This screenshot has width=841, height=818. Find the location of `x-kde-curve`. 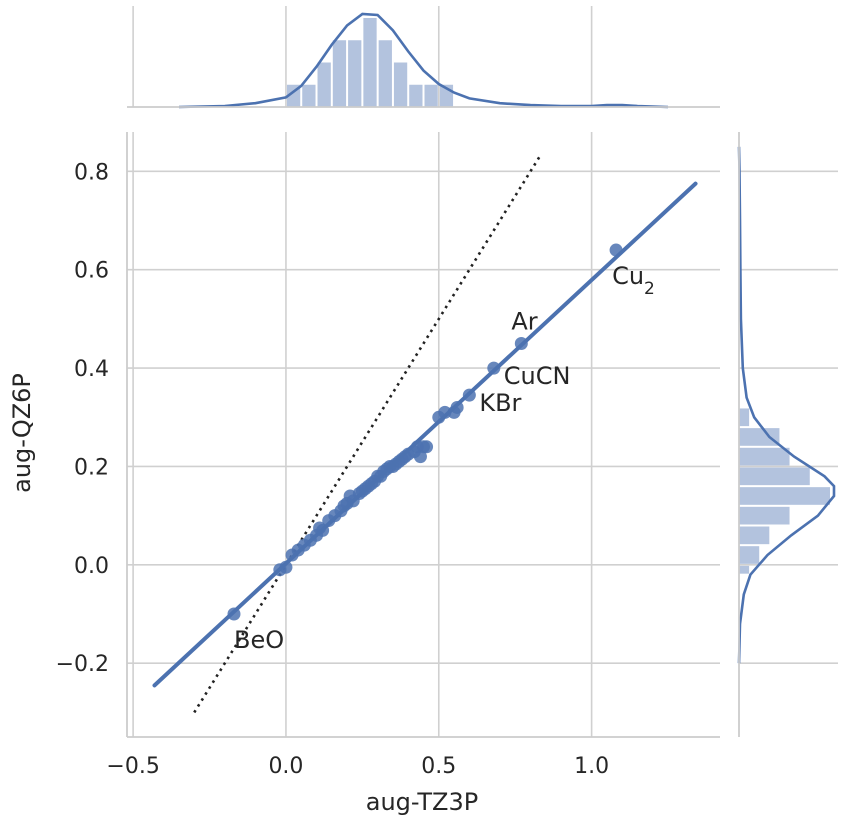

x-kde-curve is located at coordinates (423, 60).